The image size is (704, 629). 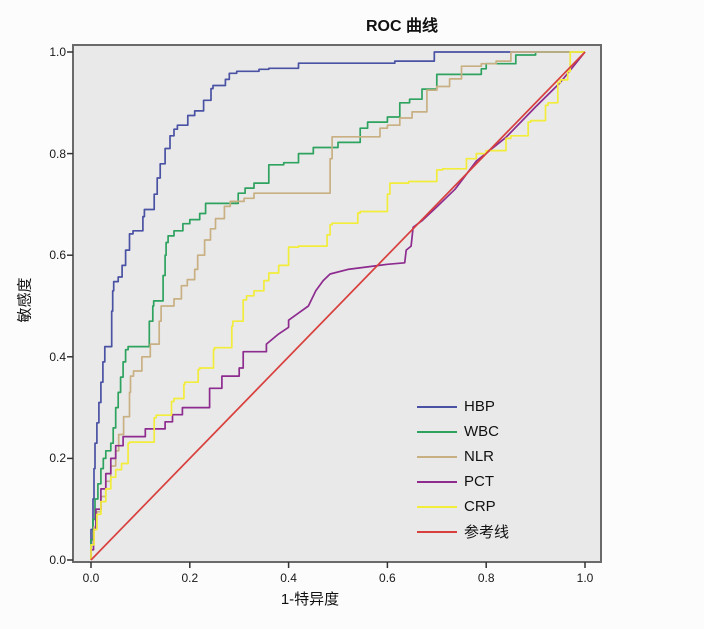 I want to click on y-tick-label: 0.0, so click(x=57, y=560).